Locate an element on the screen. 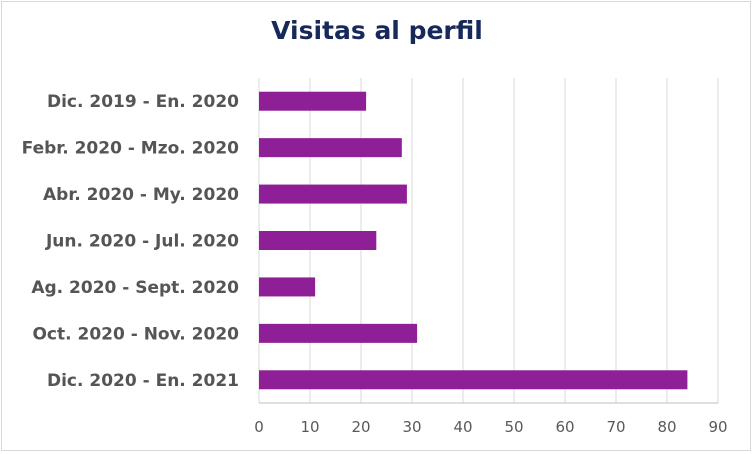 The width and height of the screenshot is (754, 454). x-tick-label: 50 is located at coordinates (513, 427).